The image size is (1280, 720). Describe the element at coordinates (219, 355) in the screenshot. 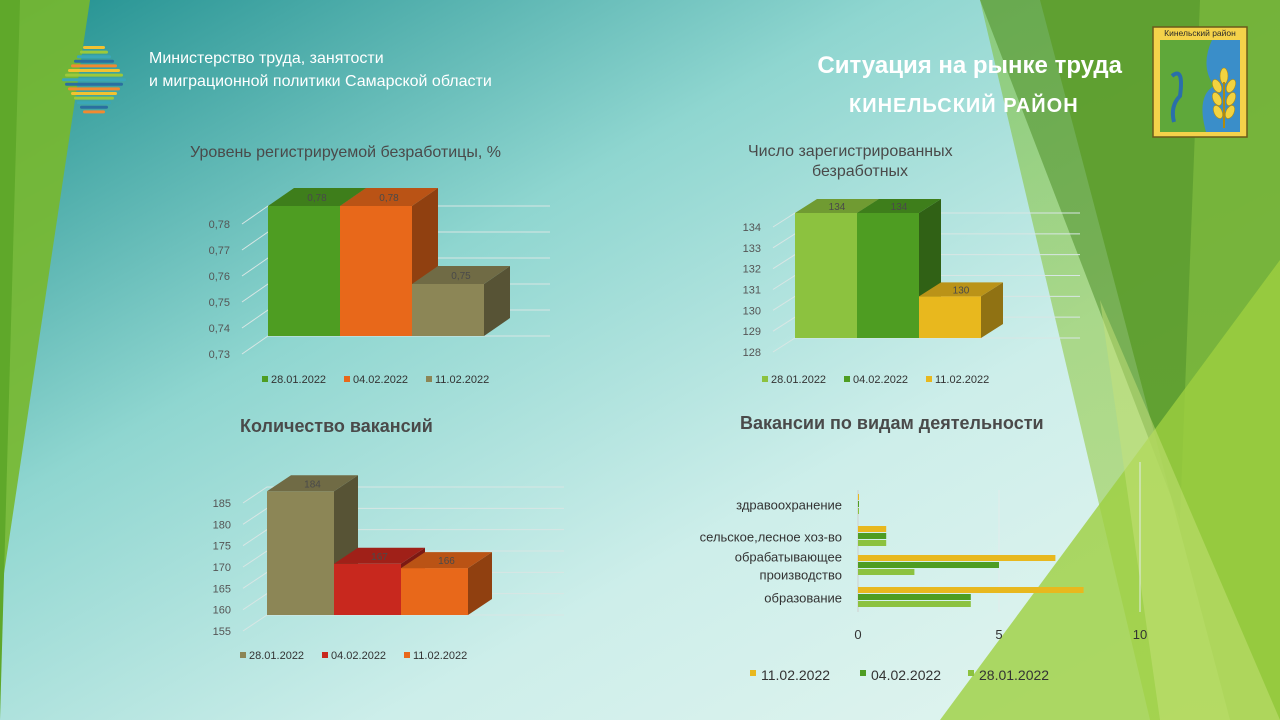

I see `y-tick-label: 0,73` at that location.